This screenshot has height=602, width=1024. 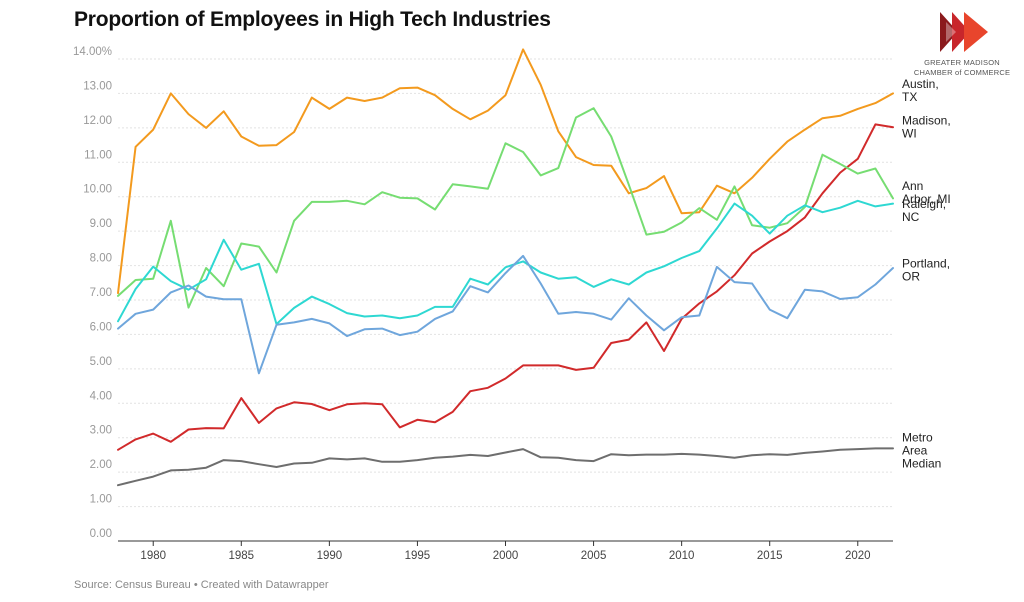 I want to click on x-tick-label: 2010, so click(x=682, y=556).